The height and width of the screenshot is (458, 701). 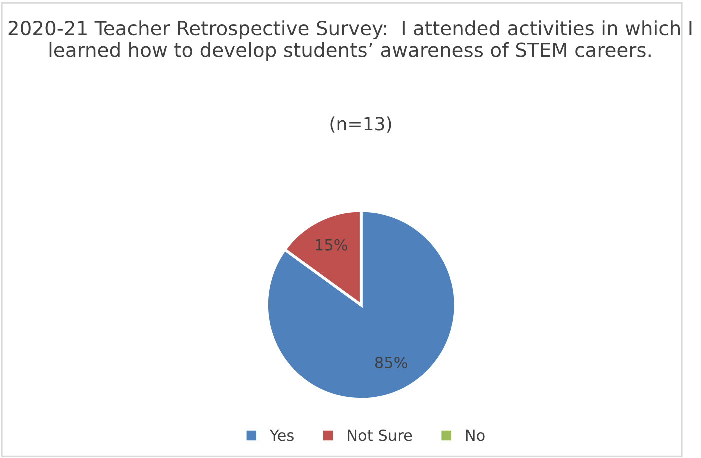 I want to click on legend-label: Yes, so click(x=282, y=436).